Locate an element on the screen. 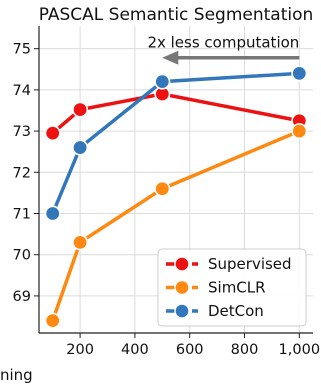 Image resolution: width=321 pixels, height=385 pixels. y-tick-label: 70 is located at coordinates (22, 256).